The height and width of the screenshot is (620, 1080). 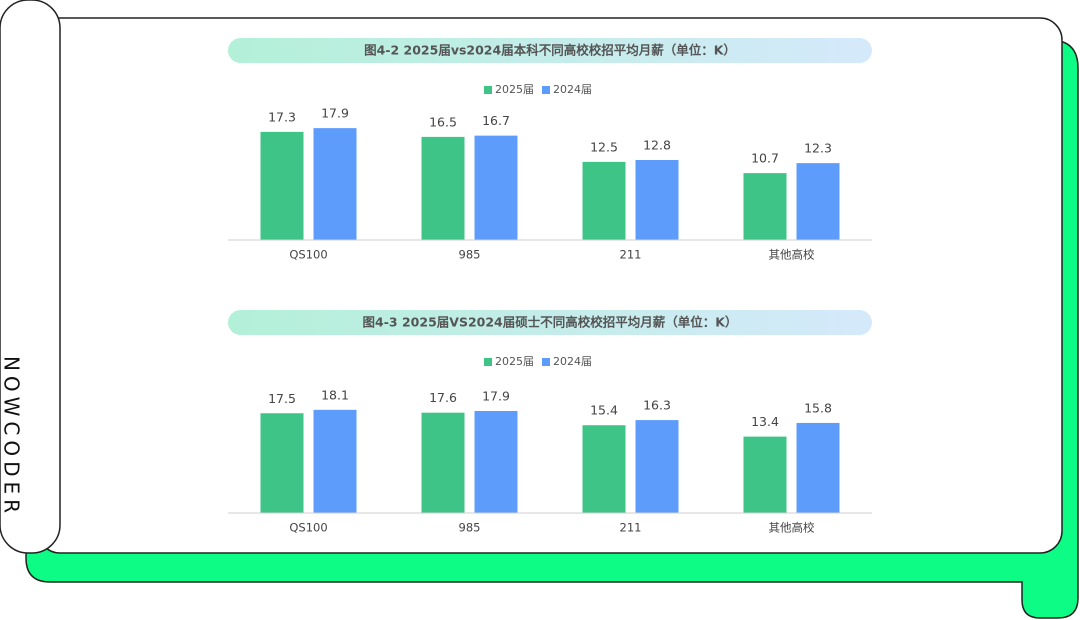 I want to click on chart-title: 图4-3 2025届VS2024届硕士不同高校校招平均月薪（单位：K）, so click(x=550, y=322).